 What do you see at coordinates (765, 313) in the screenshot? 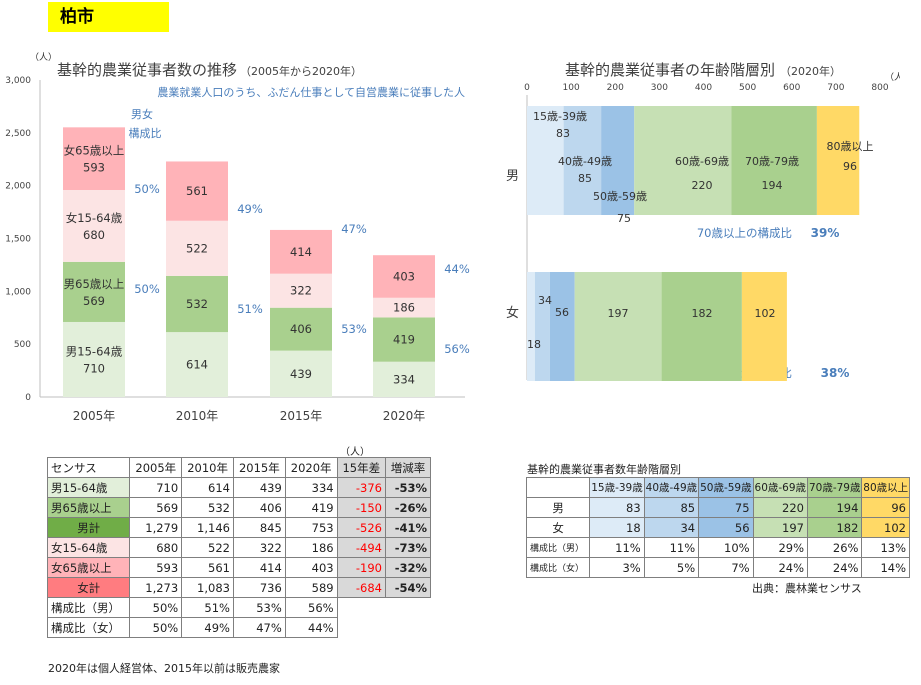
I see `right-bar-value: 102` at bounding box center [765, 313].